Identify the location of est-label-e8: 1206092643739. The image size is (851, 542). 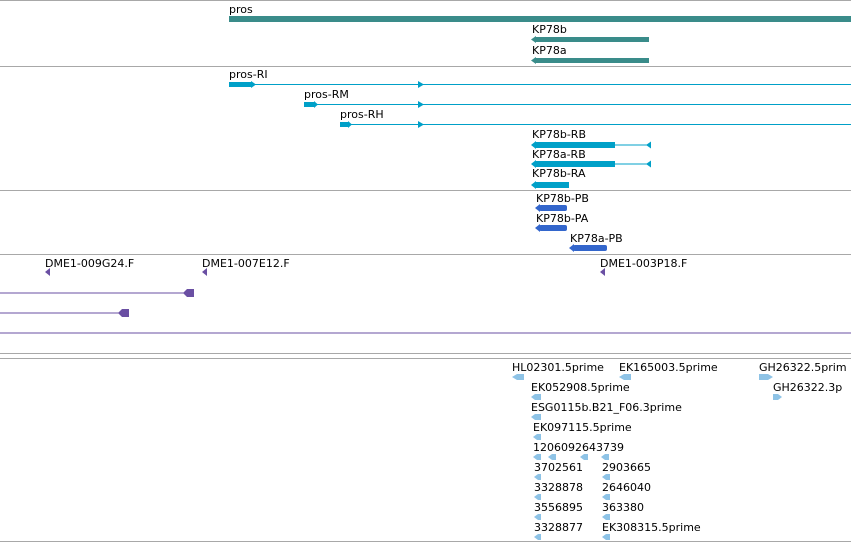
(578, 447).